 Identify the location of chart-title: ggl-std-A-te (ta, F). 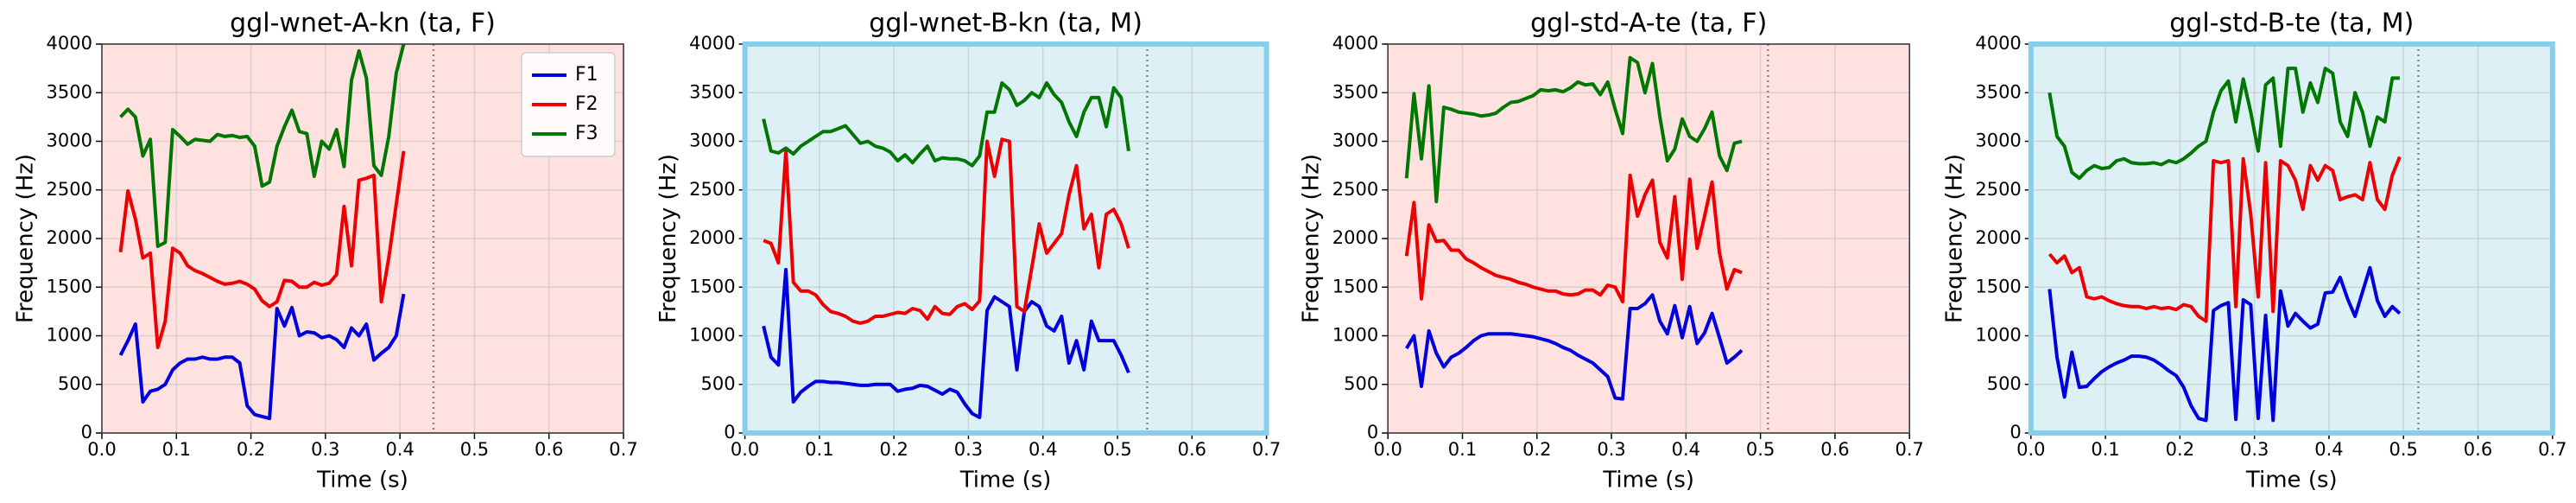
(1648, 24).